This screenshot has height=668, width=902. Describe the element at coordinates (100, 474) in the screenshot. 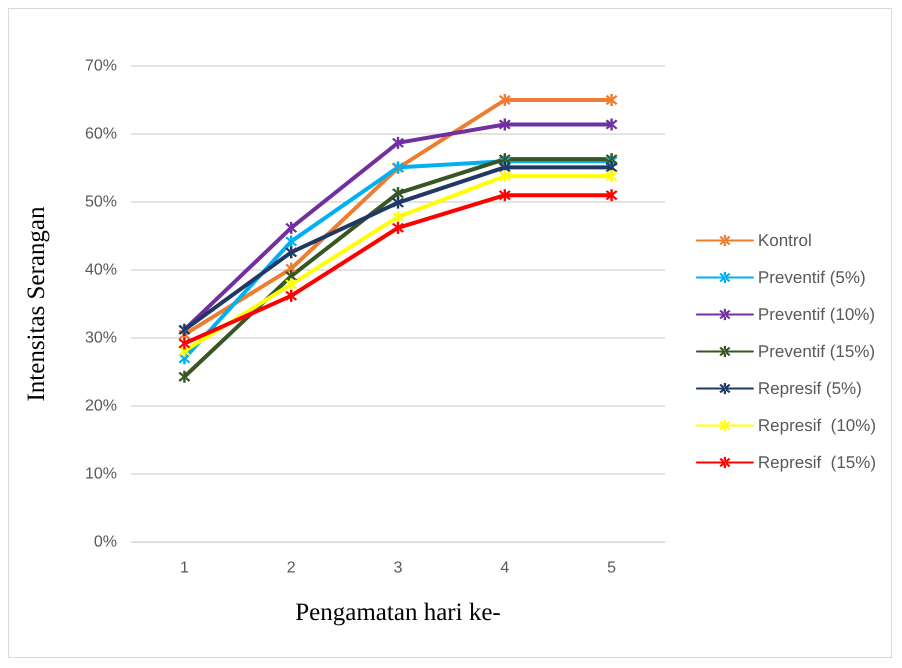

I see `y-tick-label: 10%` at that location.